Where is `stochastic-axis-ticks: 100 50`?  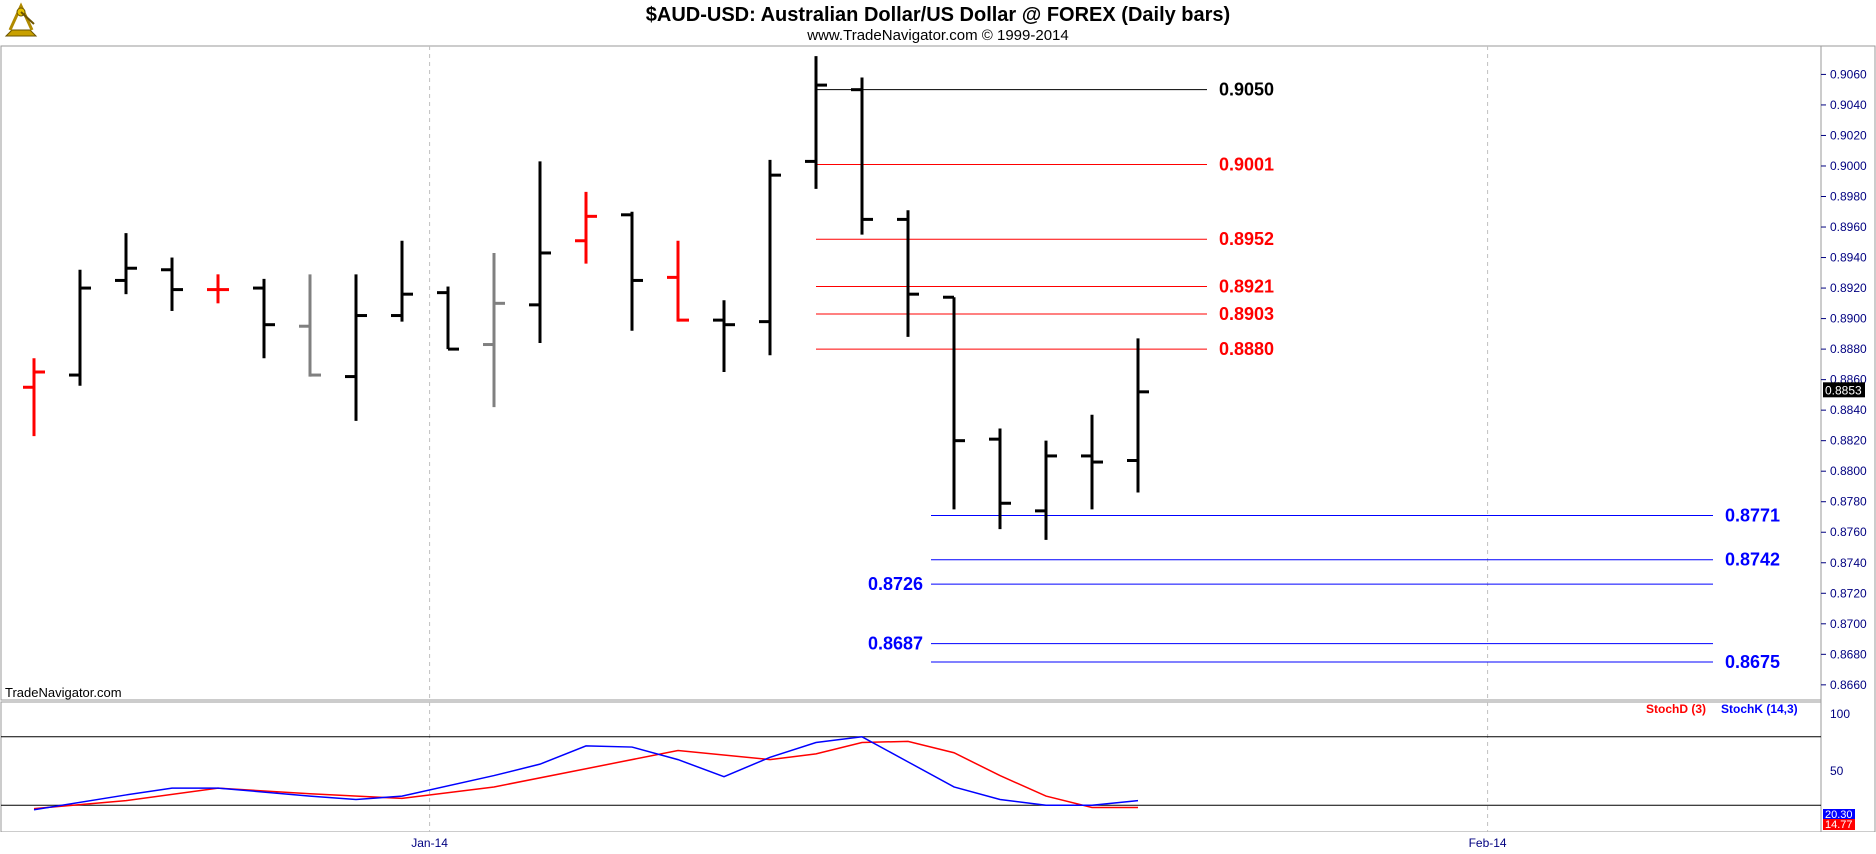
stochastic-axis-ticks: 100 50 is located at coordinates (1840, 742).